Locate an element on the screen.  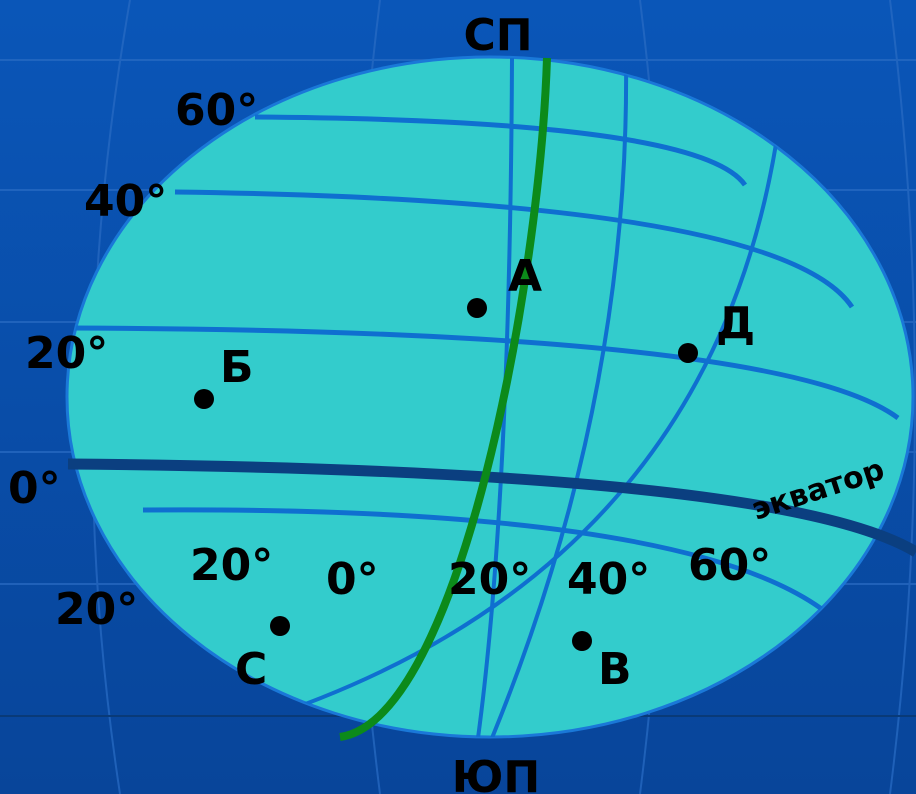
point-a-marker is located at coordinates (477, 308).